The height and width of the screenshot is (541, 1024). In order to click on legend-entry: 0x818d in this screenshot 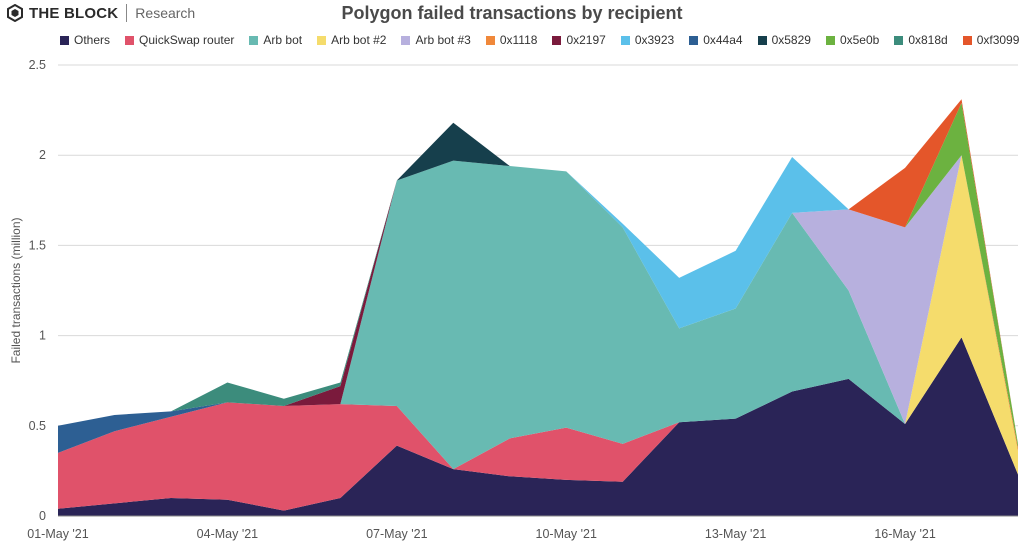, I will do `click(921, 40)`.